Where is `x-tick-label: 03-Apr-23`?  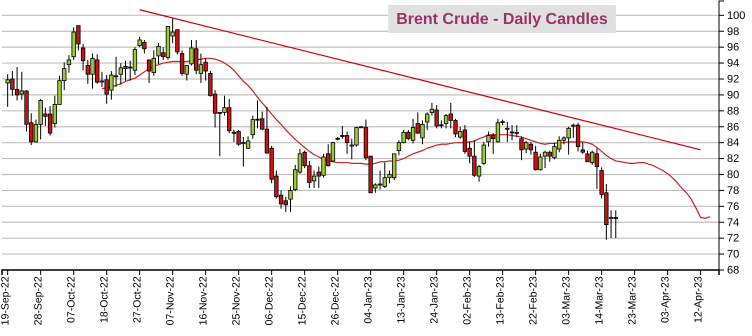 x-tick-label: 03-Apr-23 is located at coordinates (666, 300).